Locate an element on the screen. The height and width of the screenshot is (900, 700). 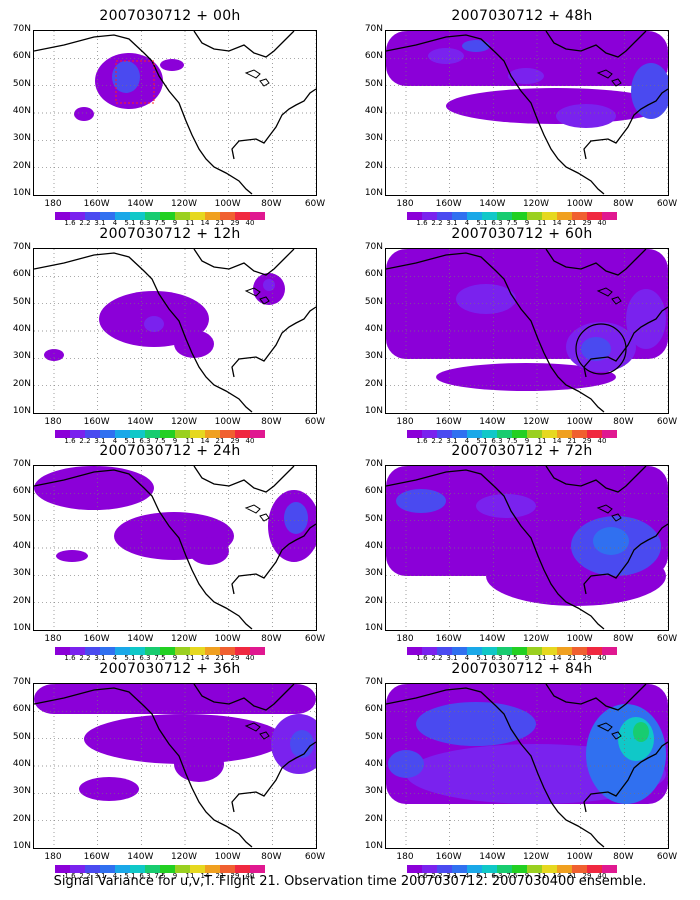
map-svg is located at coordinates (527, 331).